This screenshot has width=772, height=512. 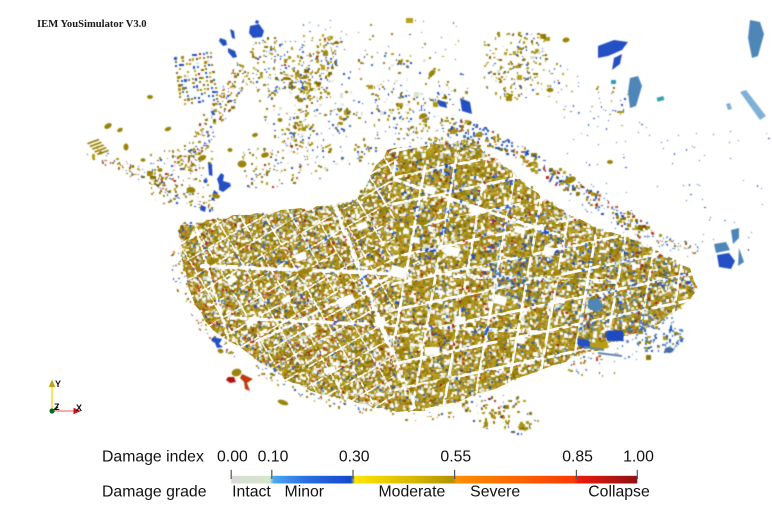 I want to click on svg-text: Intact, so click(x=251, y=491).